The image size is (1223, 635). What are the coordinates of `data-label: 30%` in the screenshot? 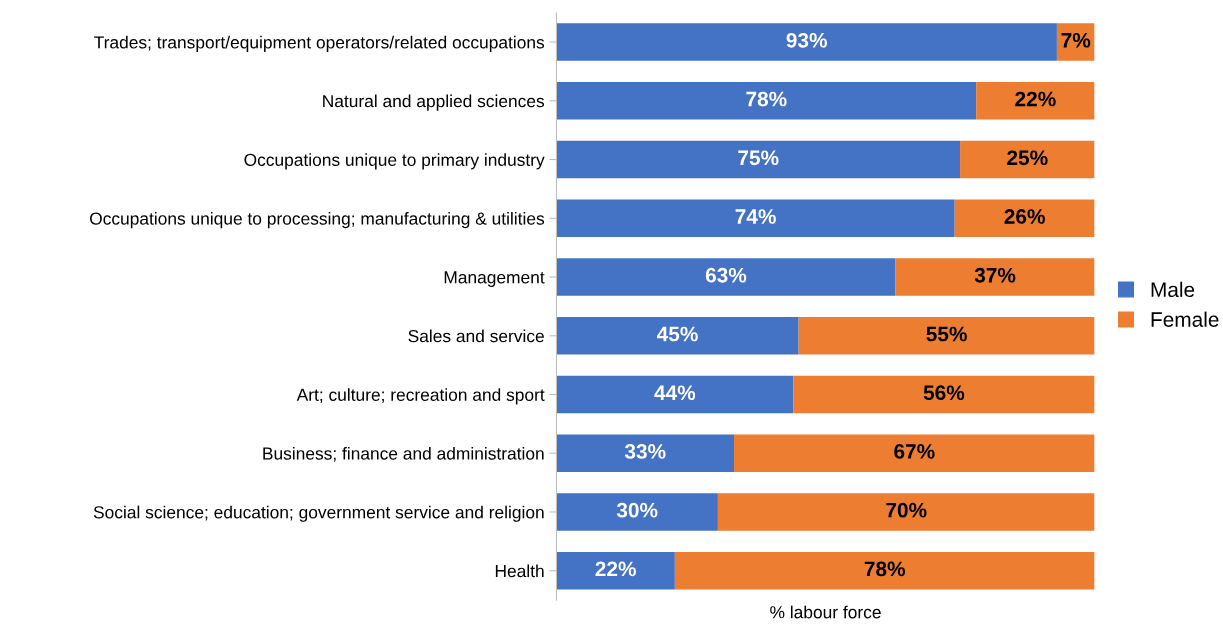 It's located at (637, 510).